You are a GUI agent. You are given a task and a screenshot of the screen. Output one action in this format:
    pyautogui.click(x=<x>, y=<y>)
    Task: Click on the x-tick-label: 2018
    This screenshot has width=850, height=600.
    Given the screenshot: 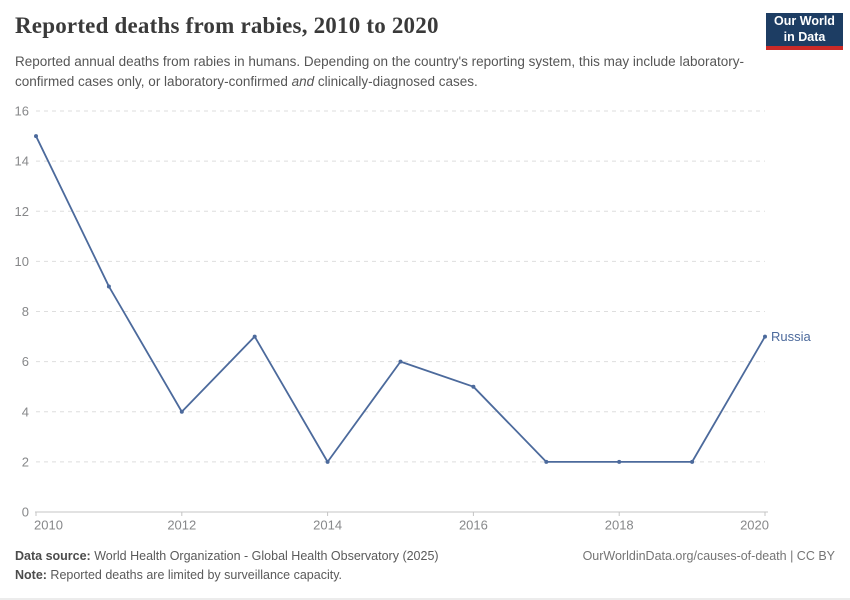 What is the action you would take?
    pyautogui.click(x=619, y=525)
    